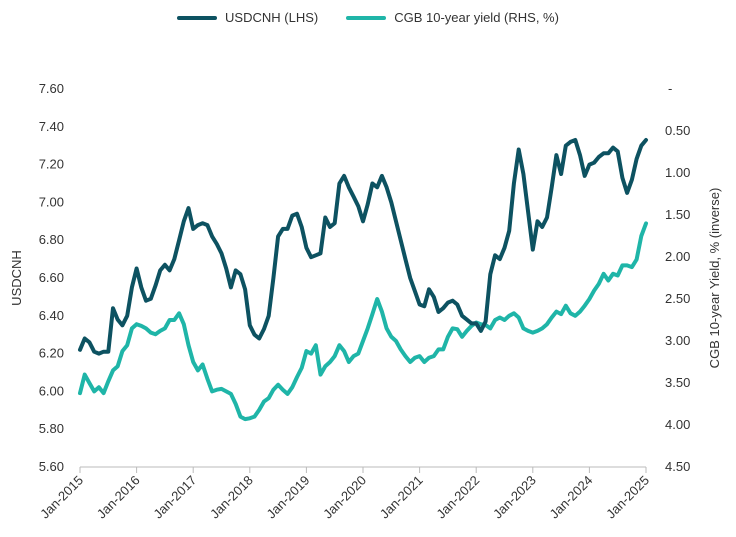  I want to click on legend-swatch-usdcnh, so click(197, 17).